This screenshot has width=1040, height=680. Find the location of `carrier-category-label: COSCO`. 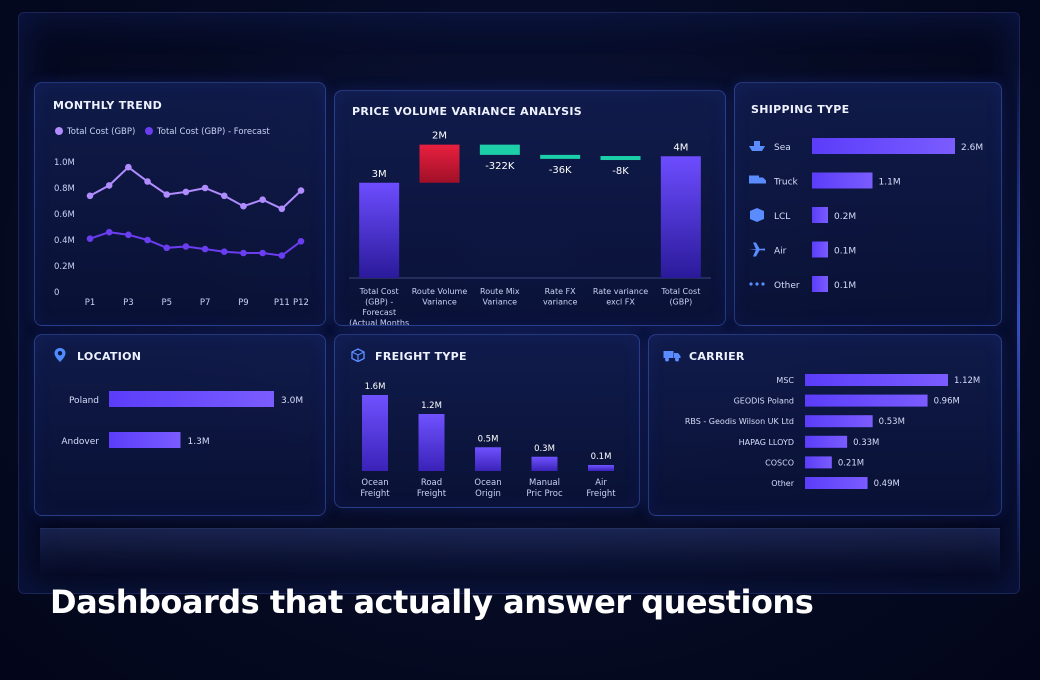

carrier-category-label: COSCO is located at coordinates (779, 462).